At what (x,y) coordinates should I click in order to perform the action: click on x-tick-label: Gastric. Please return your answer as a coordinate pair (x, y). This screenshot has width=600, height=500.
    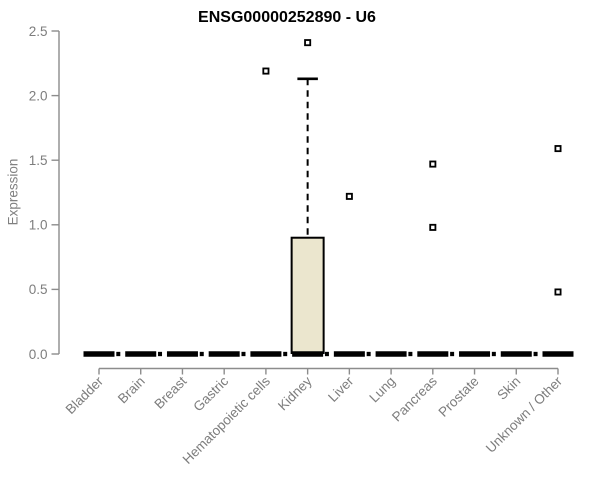
    Looking at the image, I should click on (210, 393).